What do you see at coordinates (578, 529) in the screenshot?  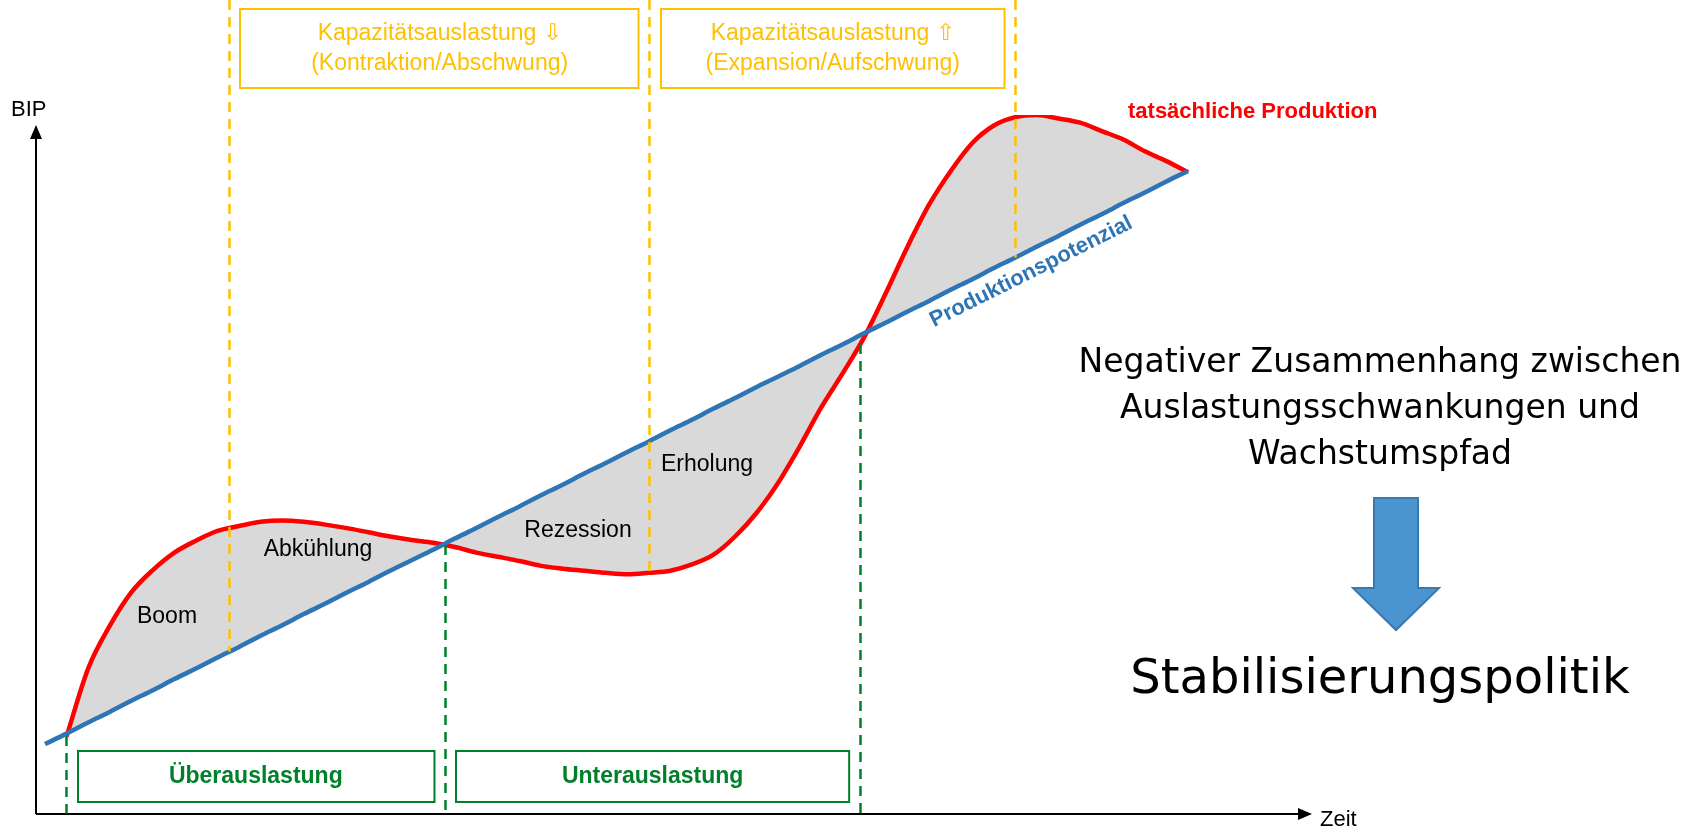 I see `annotation: Rezession` at bounding box center [578, 529].